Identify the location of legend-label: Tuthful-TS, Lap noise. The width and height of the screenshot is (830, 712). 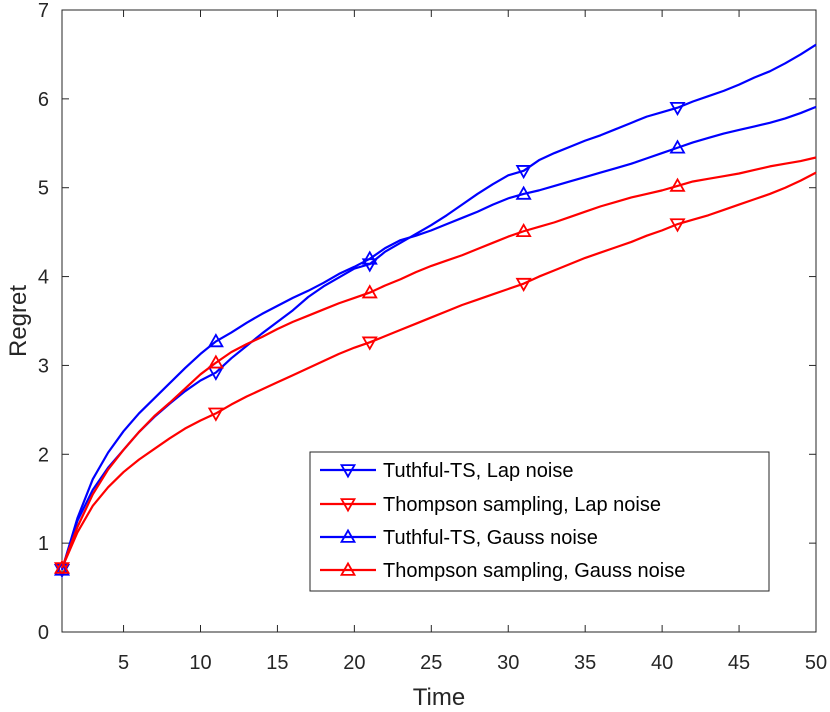
(478, 471).